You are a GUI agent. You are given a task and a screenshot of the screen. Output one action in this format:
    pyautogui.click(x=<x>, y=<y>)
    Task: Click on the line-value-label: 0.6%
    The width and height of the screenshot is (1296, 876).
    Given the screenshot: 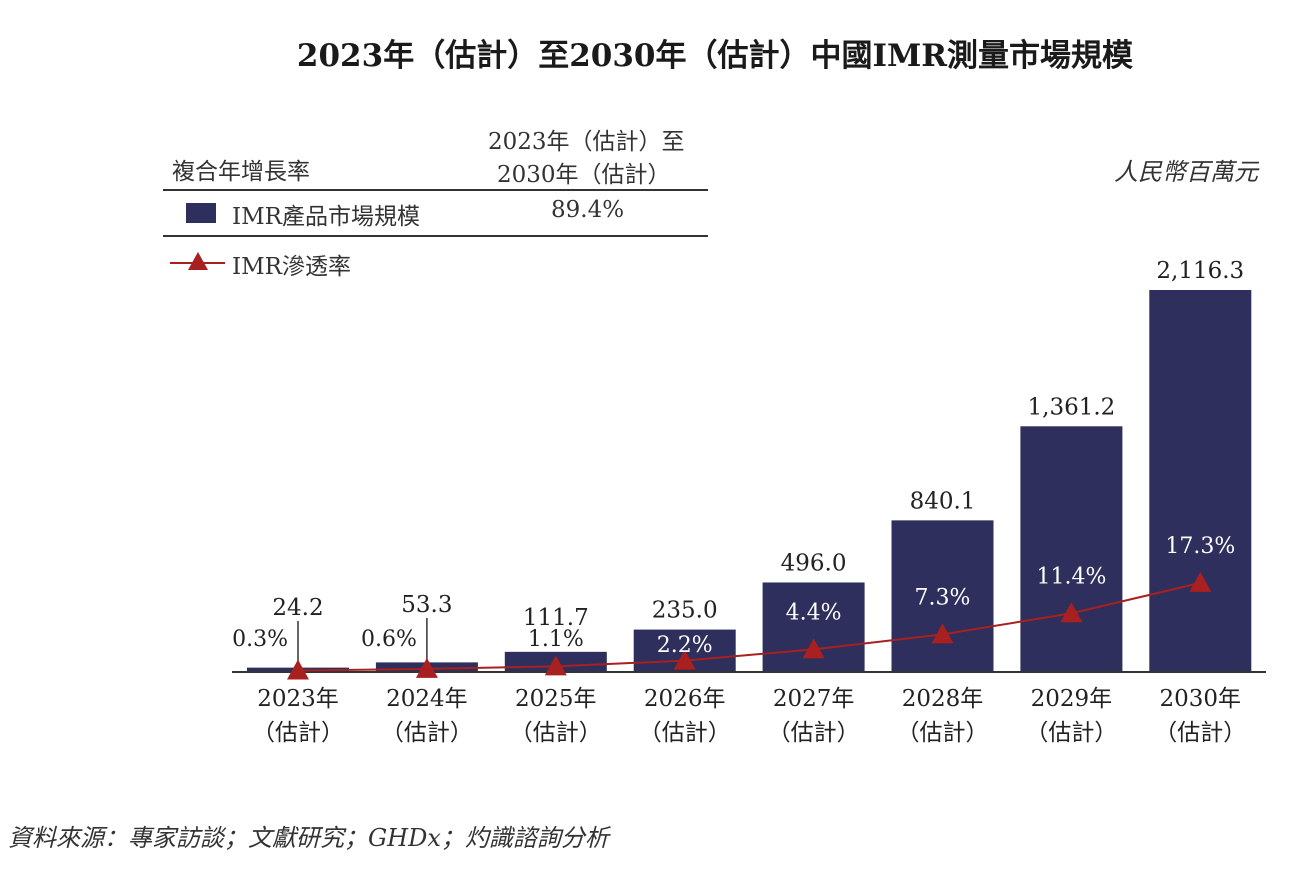 What is the action you would take?
    pyautogui.click(x=389, y=639)
    